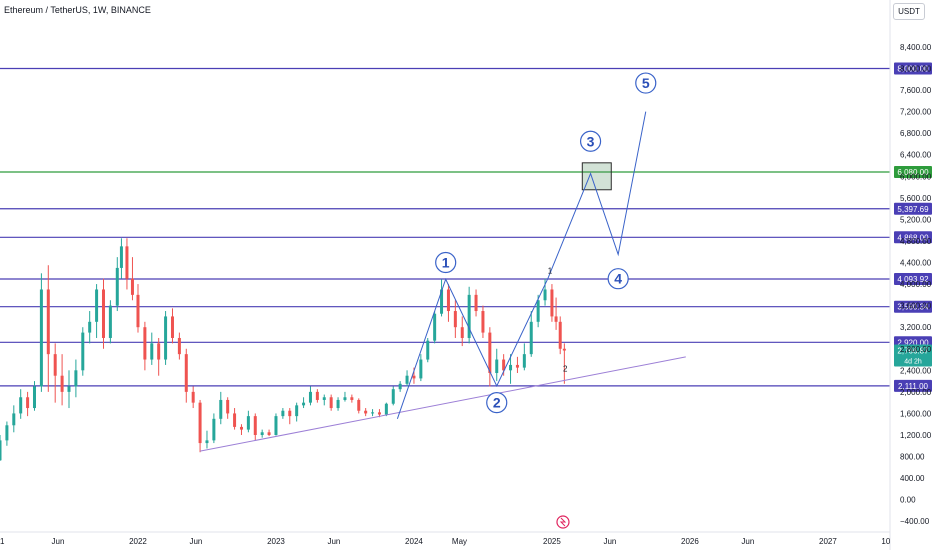  I want to click on small-wave-label: 2, so click(565, 368).